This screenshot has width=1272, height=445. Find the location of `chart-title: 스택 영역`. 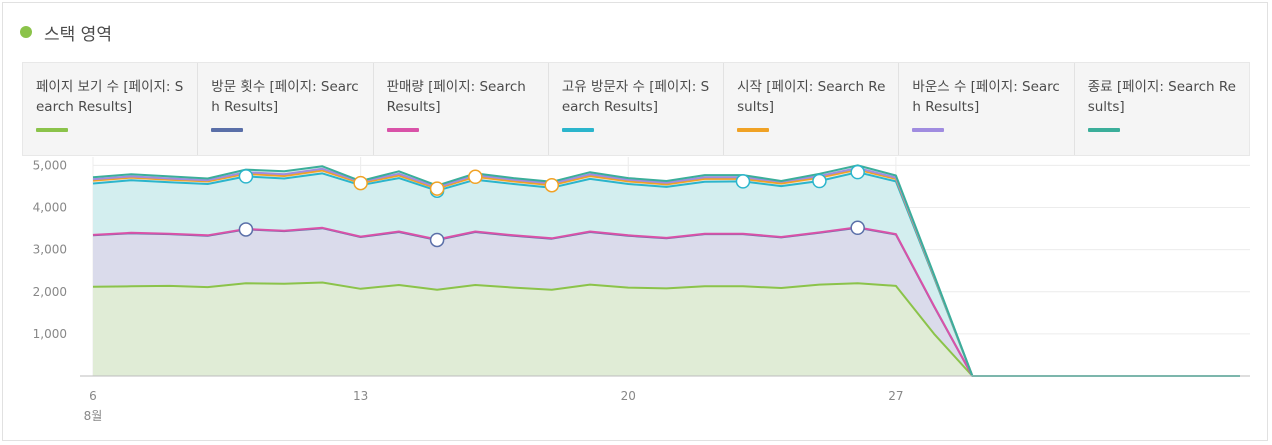

chart-title: 스택 영역 is located at coordinates (78, 34).